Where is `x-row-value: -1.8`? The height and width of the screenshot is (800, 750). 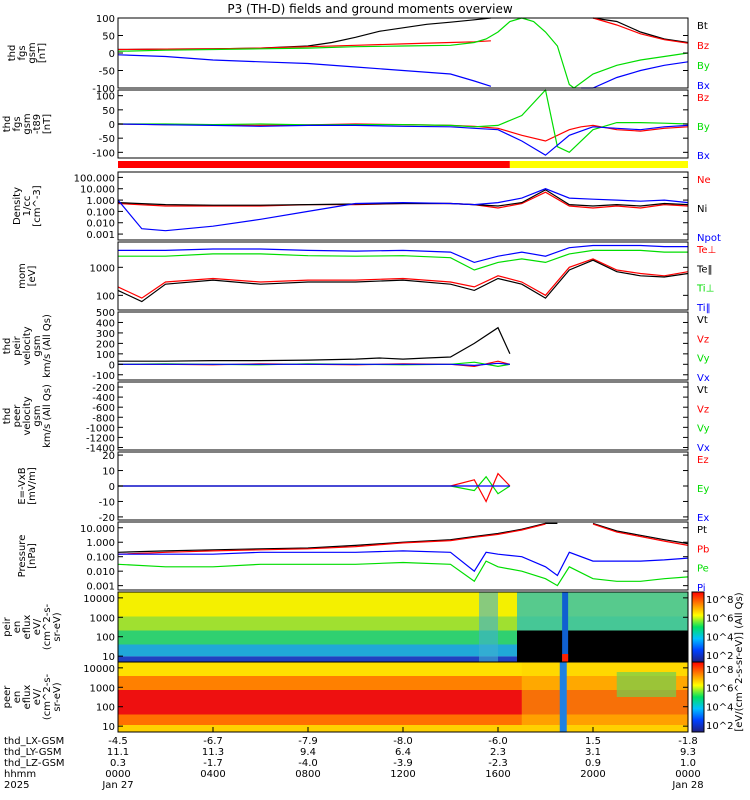
x-row-value: -1.8 is located at coordinates (688, 741).